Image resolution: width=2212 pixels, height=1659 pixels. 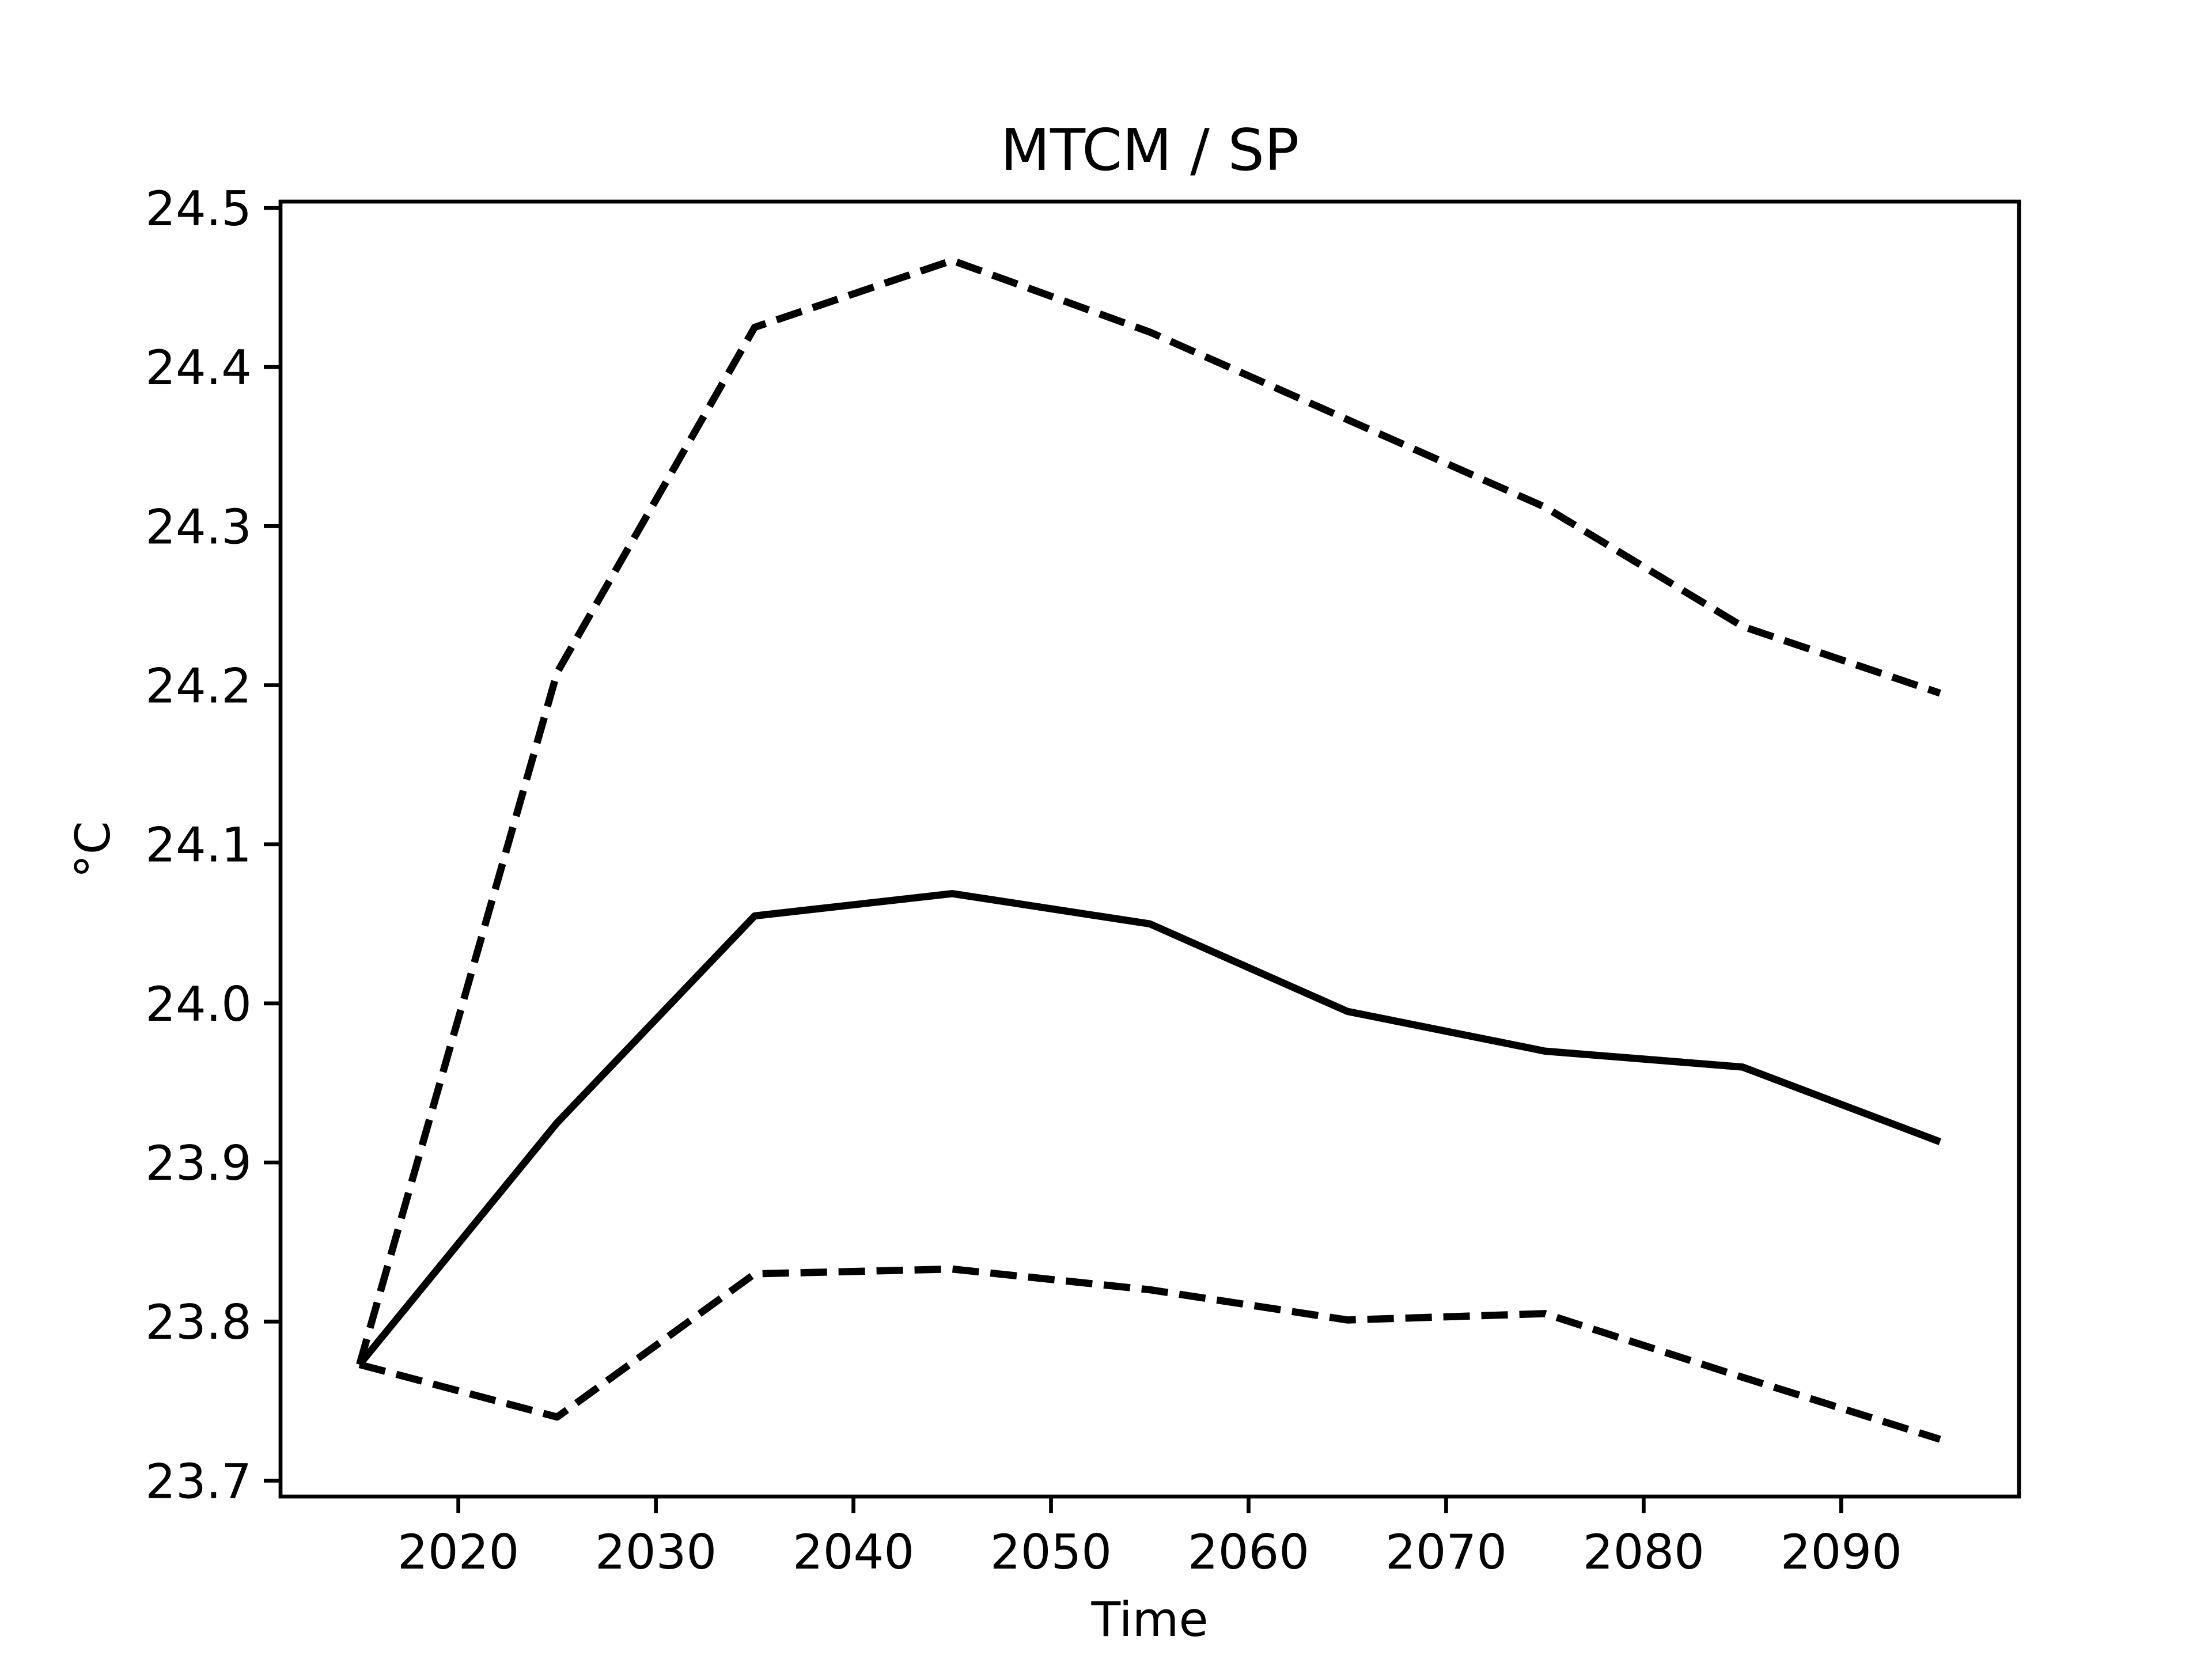 What do you see at coordinates (1841, 1552) in the screenshot?
I see `x-tick-label: 2090` at bounding box center [1841, 1552].